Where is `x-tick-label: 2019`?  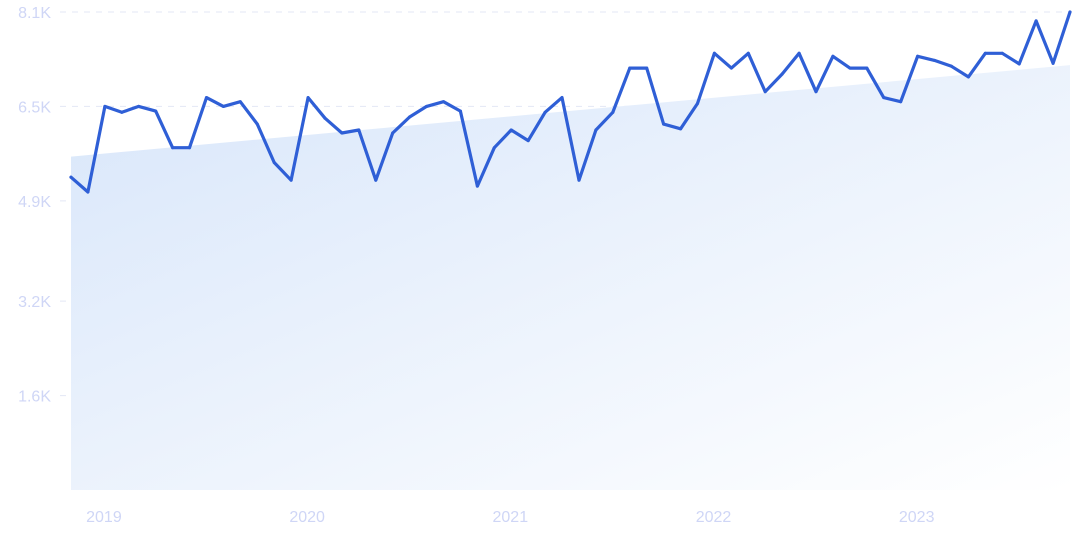 x-tick-label: 2019 is located at coordinates (104, 517).